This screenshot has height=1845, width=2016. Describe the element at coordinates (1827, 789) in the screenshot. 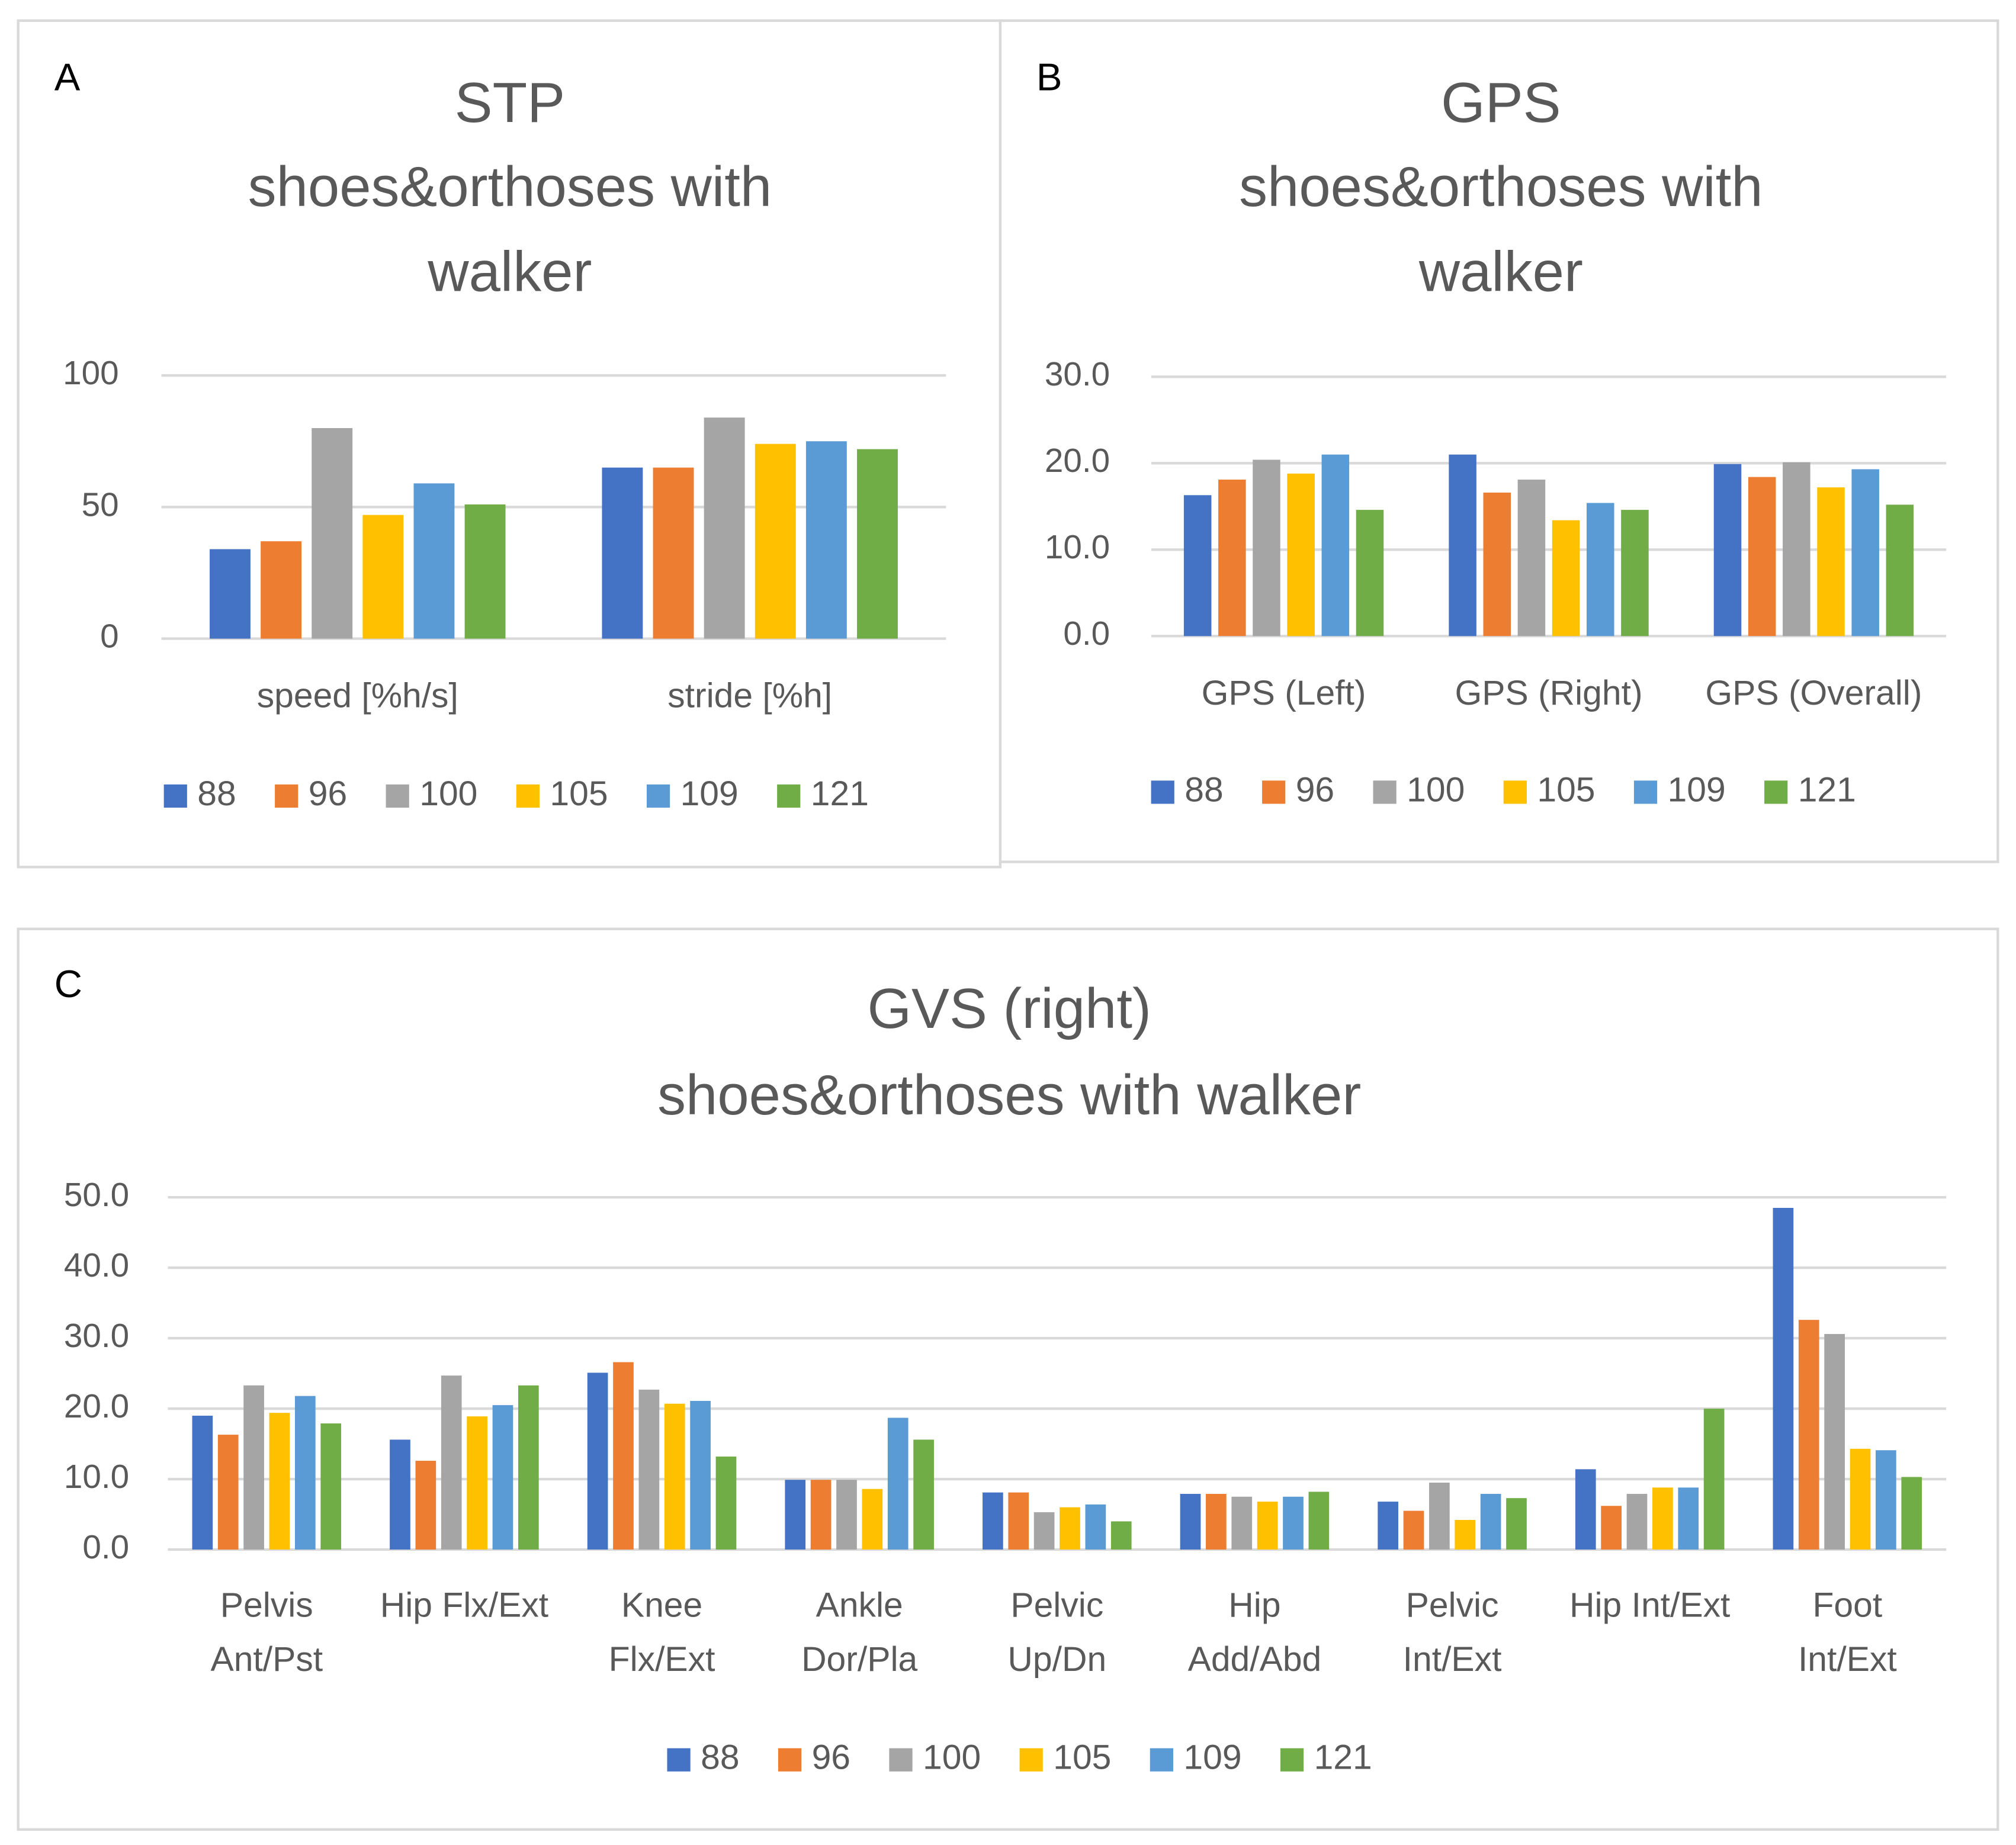

I see `legend-label: 121` at that location.